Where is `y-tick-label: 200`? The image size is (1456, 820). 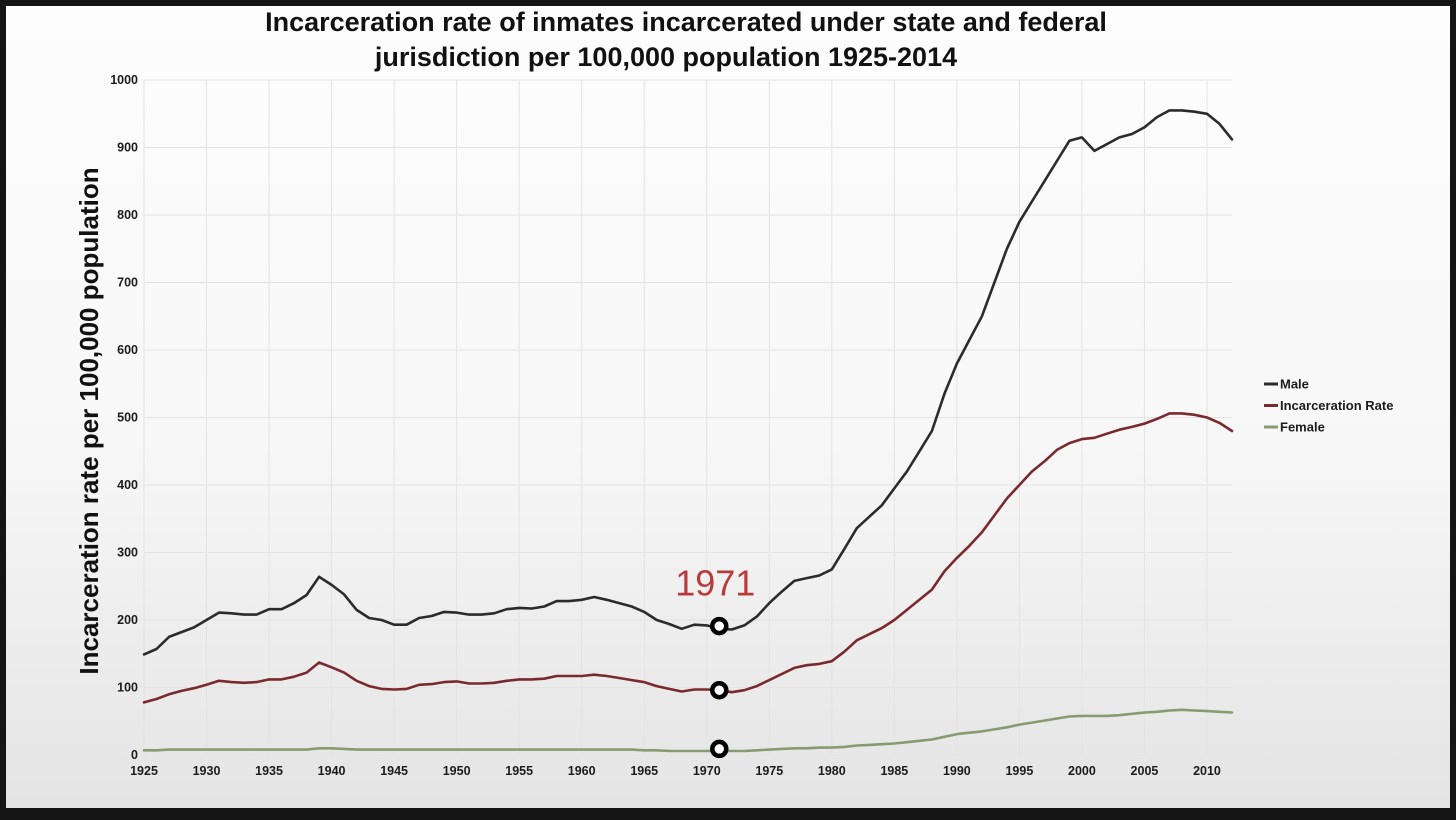 y-tick-label: 200 is located at coordinates (127, 620).